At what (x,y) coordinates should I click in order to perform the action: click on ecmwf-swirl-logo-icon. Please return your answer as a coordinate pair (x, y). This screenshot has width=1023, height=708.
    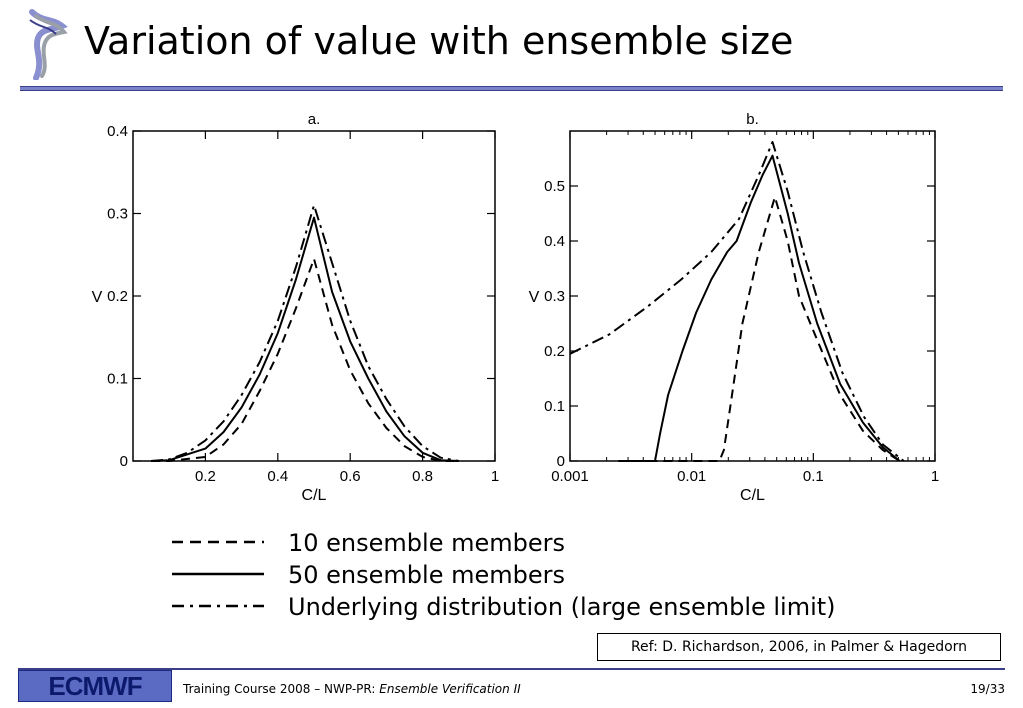
    Looking at the image, I should click on (48, 44).